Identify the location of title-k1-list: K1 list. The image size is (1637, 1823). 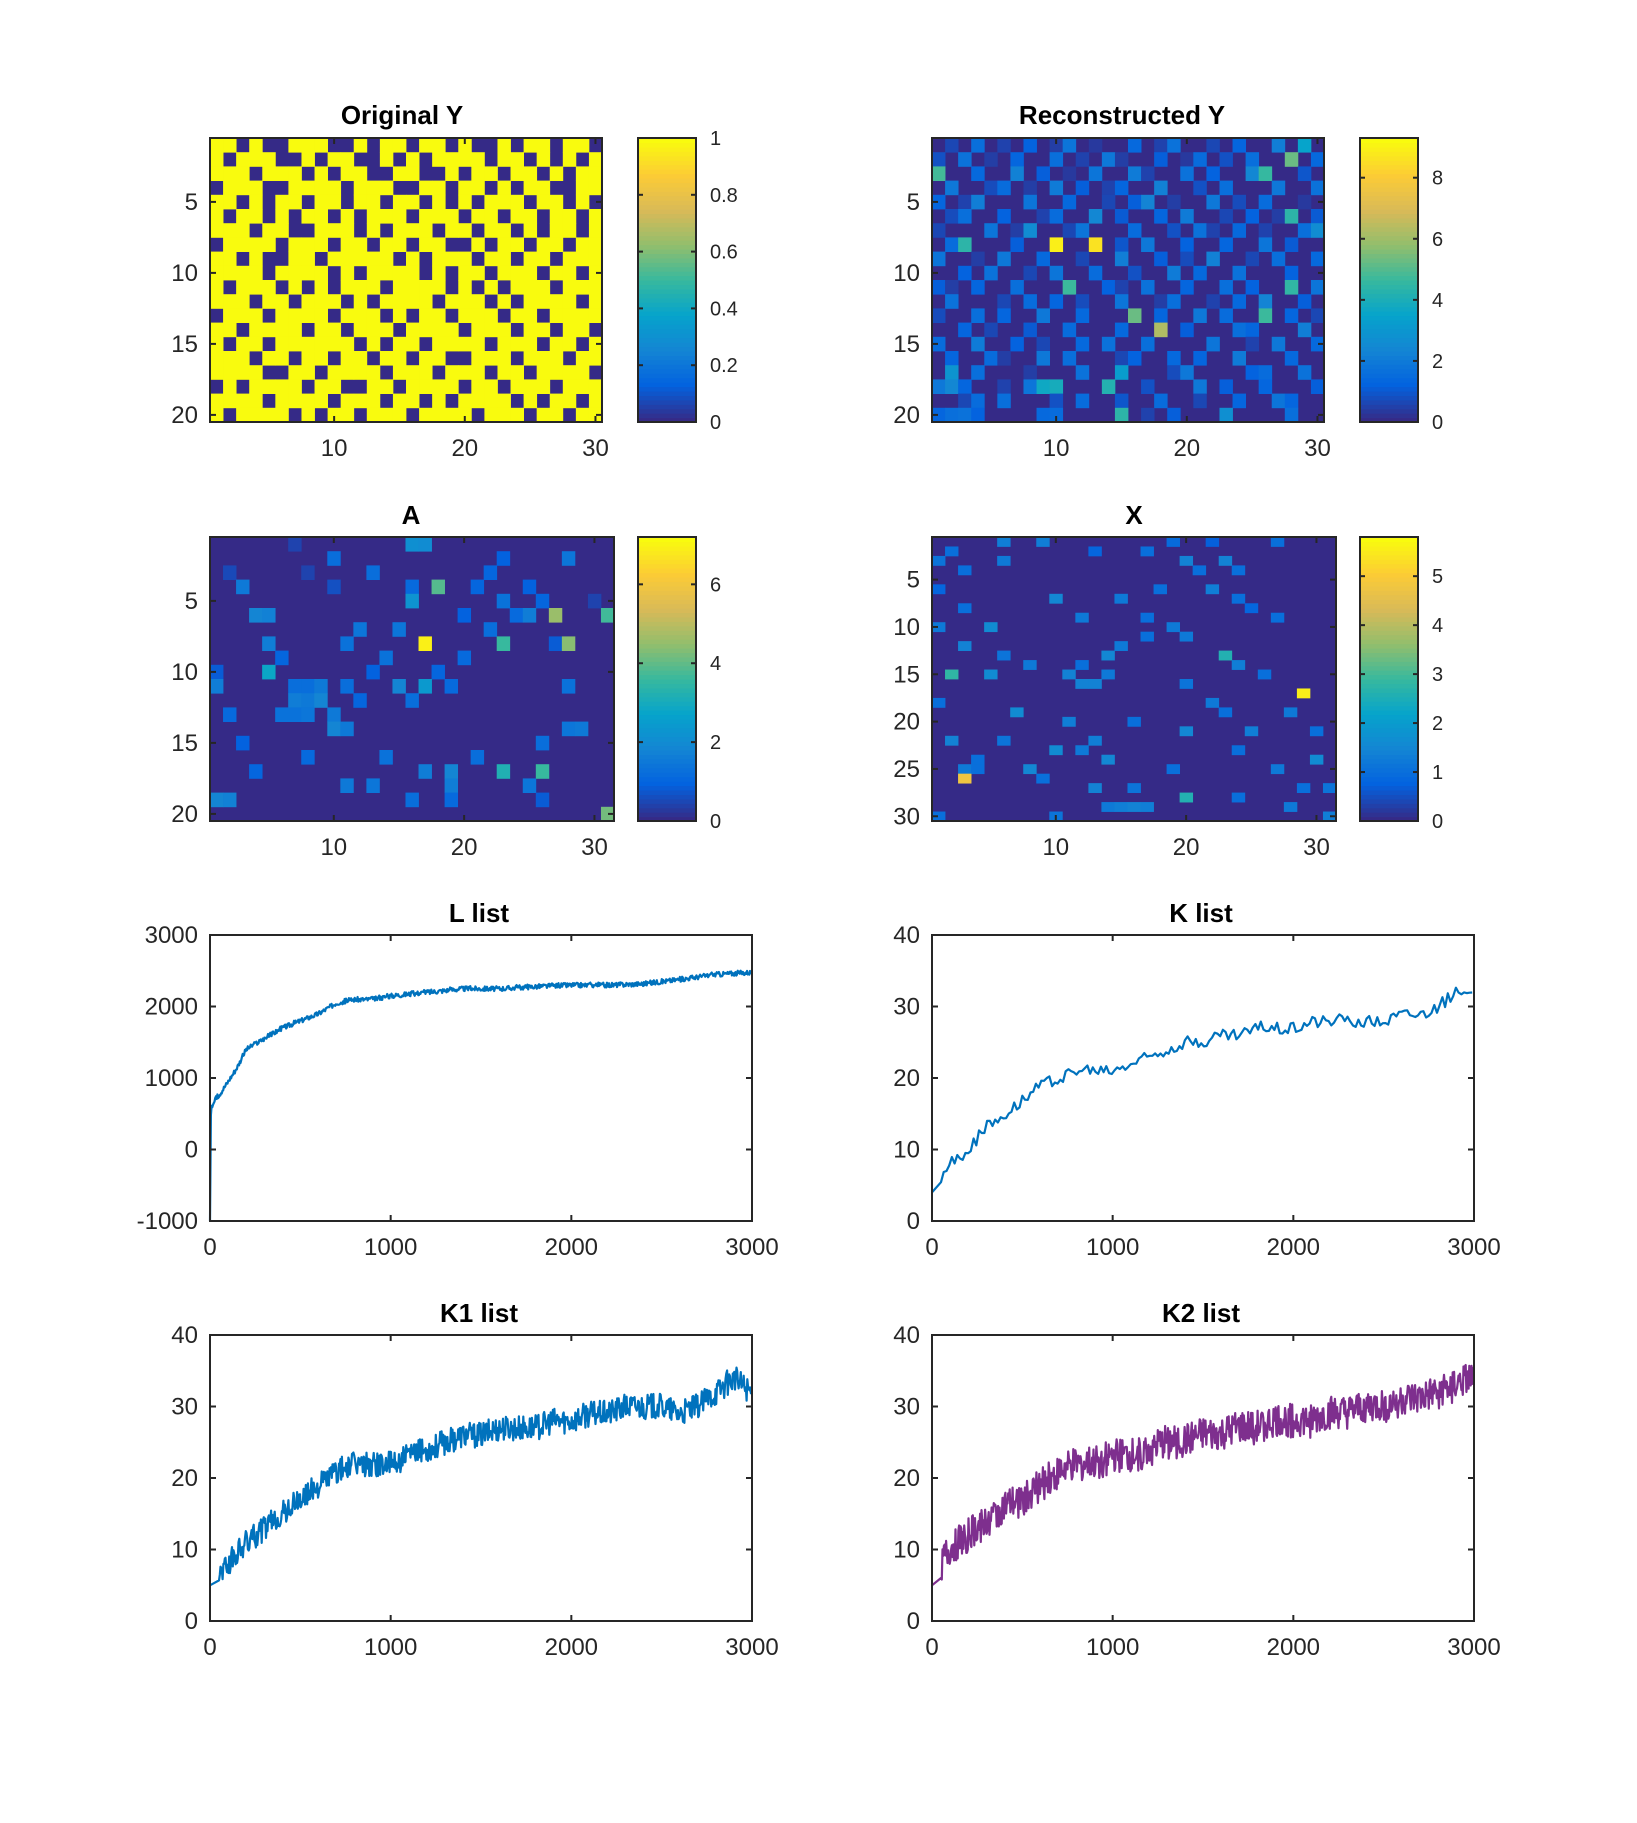
(479, 1313).